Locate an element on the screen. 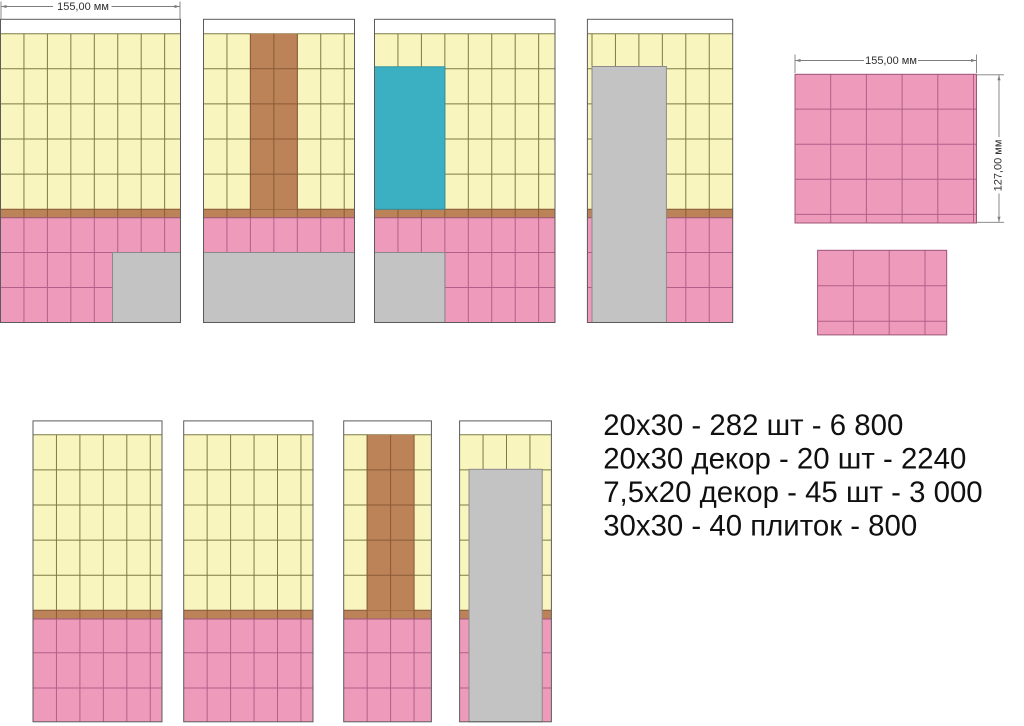 The height and width of the screenshot is (726, 1024). svg-text: 7,5х20 декор - 45 шт - 3 000 is located at coordinates (792, 492).